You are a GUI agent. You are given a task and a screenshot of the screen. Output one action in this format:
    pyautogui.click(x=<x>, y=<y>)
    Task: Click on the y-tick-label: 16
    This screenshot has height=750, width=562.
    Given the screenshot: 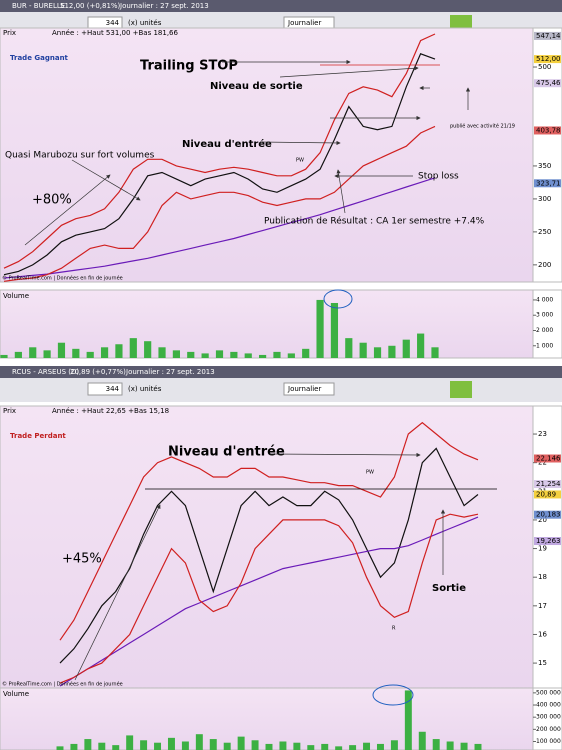 What is the action you would take?
    pyautogui.click(x=542, y=634)
    